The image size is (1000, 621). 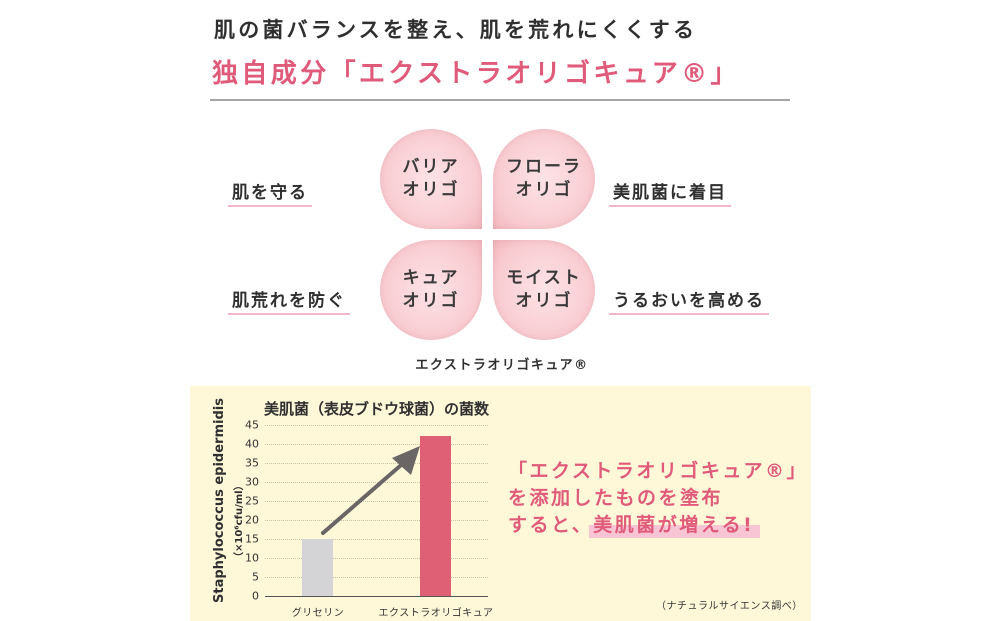 I want to click on source-note: （ナチュラルサイエンス調べ）, so click(x=729, y=606).